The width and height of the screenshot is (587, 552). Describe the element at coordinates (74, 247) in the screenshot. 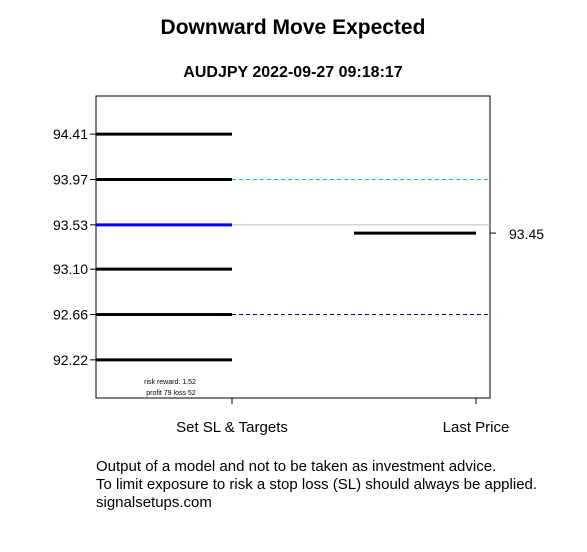

I see `y-axis: 94.41 93.97 93.53 93.10 92.66 92.22` at that location.